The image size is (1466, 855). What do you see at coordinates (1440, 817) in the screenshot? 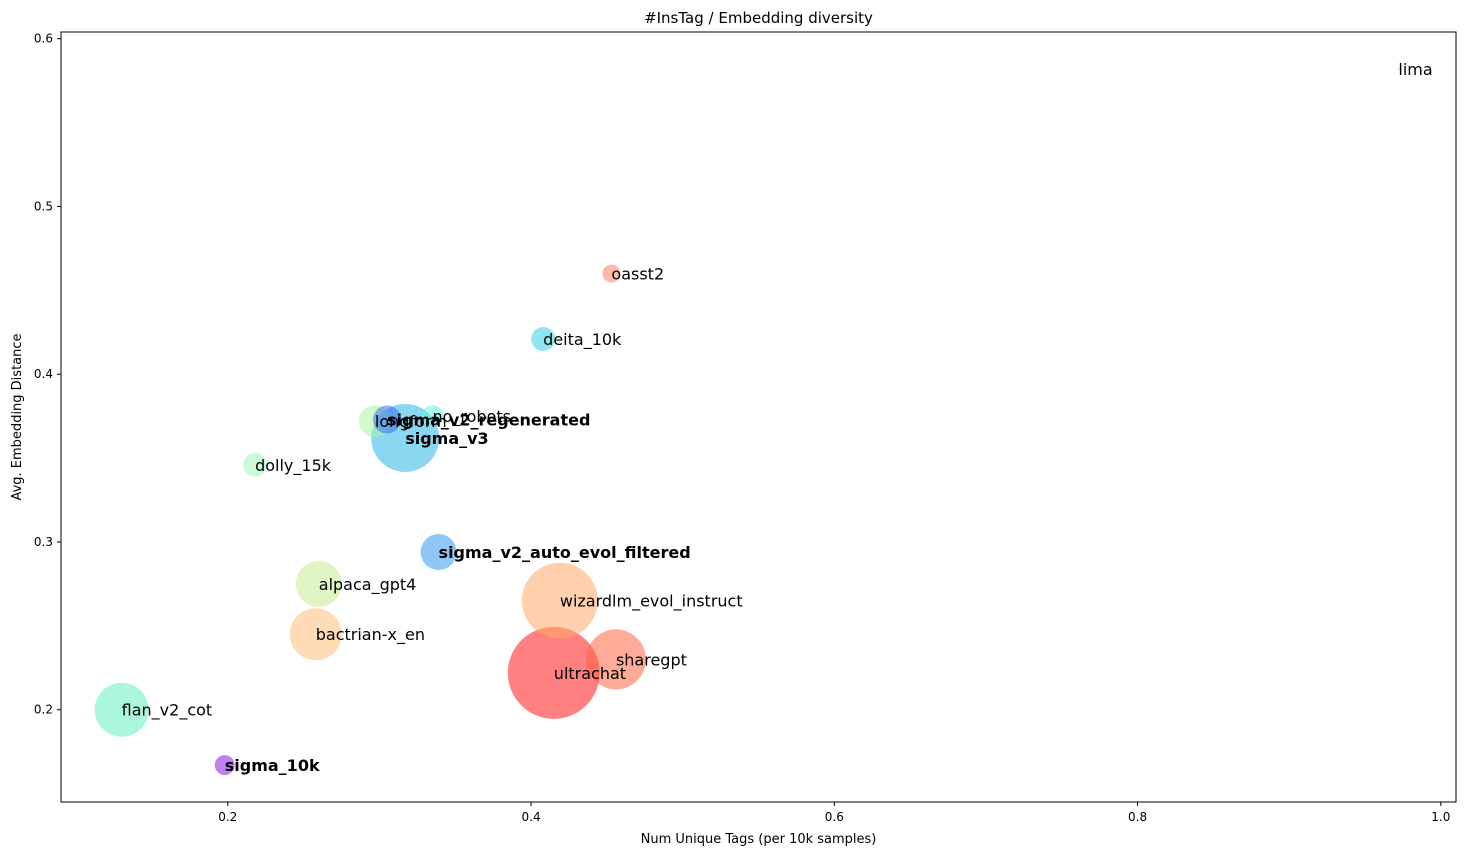
I see `x-tick-label: 1.0` at bounding box center [1440, 817].